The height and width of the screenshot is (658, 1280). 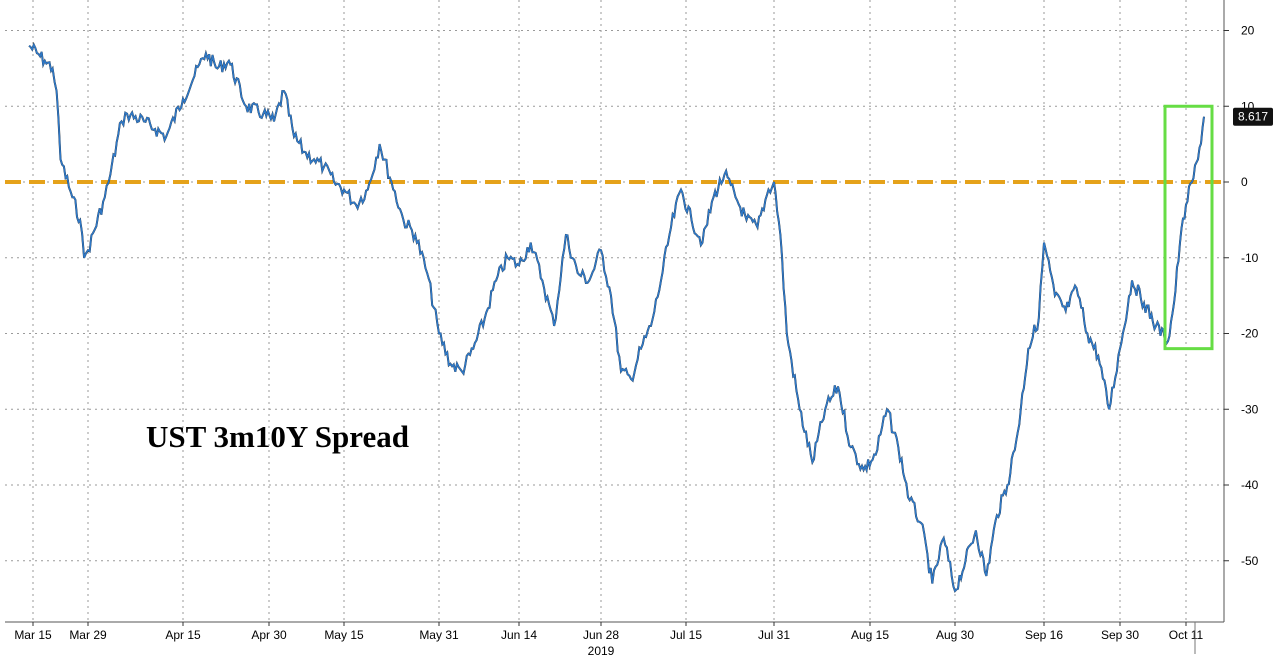 I want to click on x-year-label: 2019, so click(x=601, y=651).